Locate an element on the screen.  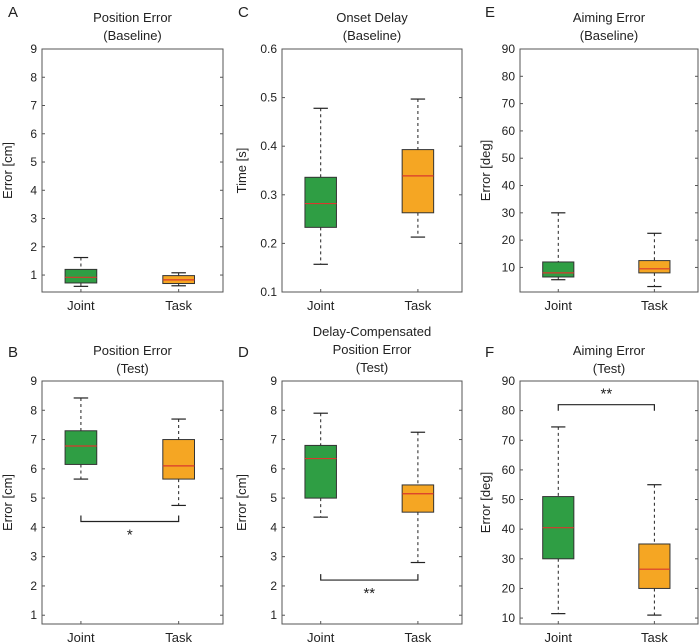
y-axis-label: Time [s] is located at coordinates (241, 171).